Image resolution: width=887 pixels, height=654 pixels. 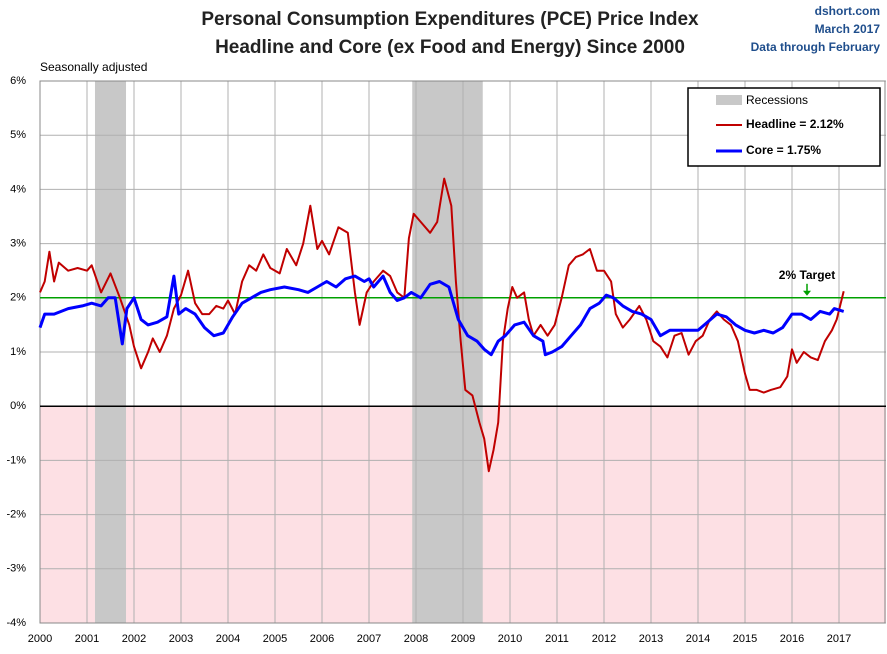 What do you see at coordinates (510, 639) in the screenshot?
I see `x-tick-label: 2010` at bounding box center [510, 639].